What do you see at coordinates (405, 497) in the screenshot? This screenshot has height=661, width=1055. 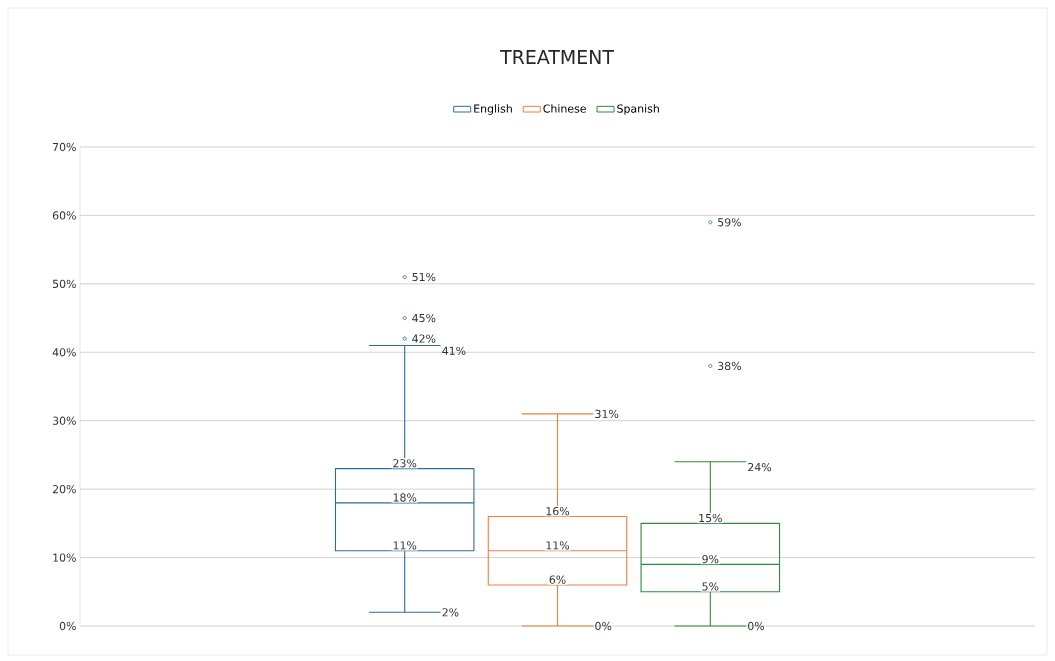 I see `annotation: 18%` at bounding box center [405, 497].